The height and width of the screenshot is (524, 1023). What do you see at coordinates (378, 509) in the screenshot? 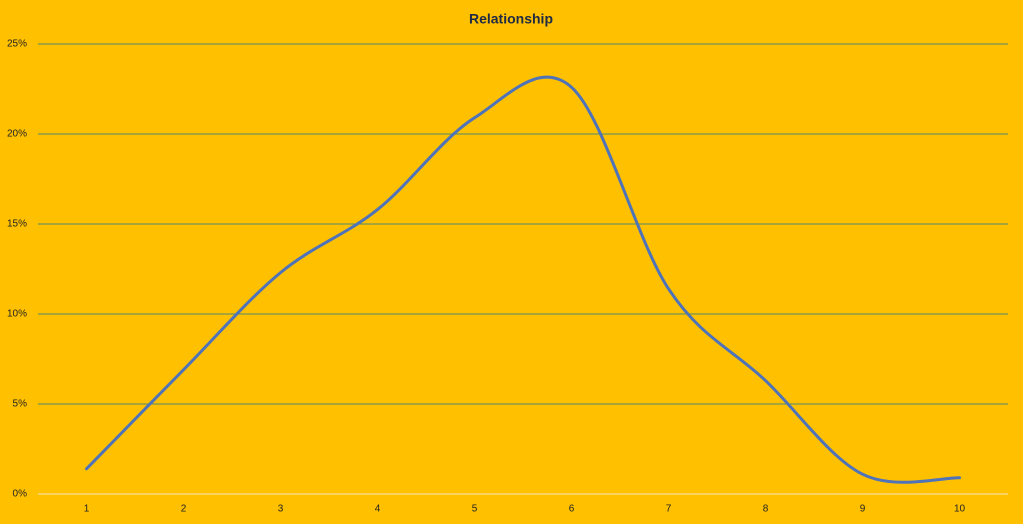
I see `x-tick-label: 4` at bounding box center [378, 509].